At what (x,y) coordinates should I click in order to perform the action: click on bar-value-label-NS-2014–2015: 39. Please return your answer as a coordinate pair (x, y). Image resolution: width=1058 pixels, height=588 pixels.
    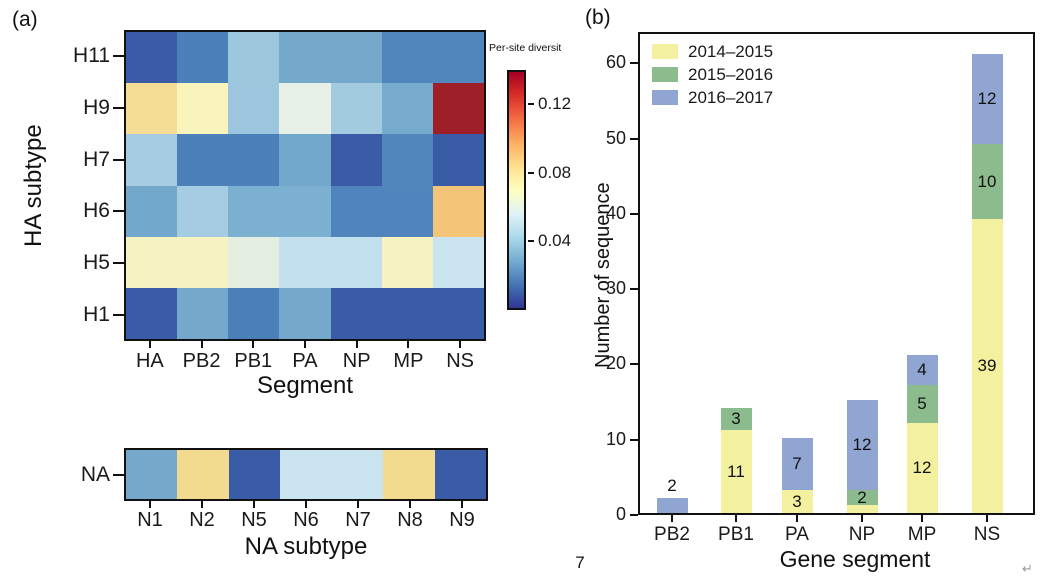
    Looking at the image, I should click on (987, 366).